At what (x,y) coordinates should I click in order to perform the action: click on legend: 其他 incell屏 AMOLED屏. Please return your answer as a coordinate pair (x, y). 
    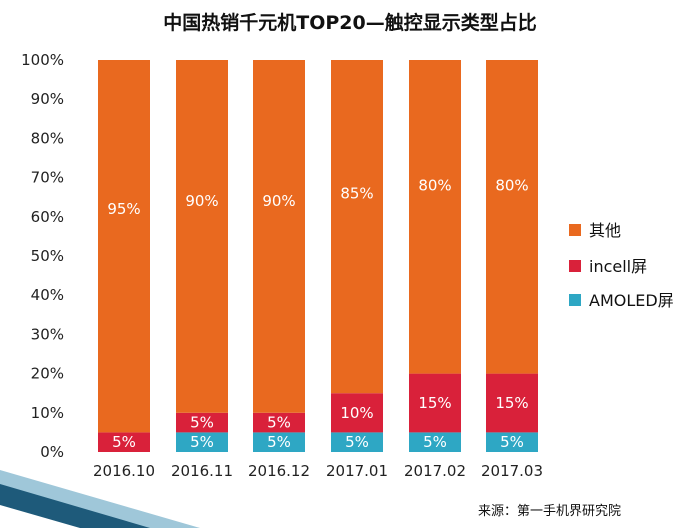
    Looking at the image, I should click on (621, 265).